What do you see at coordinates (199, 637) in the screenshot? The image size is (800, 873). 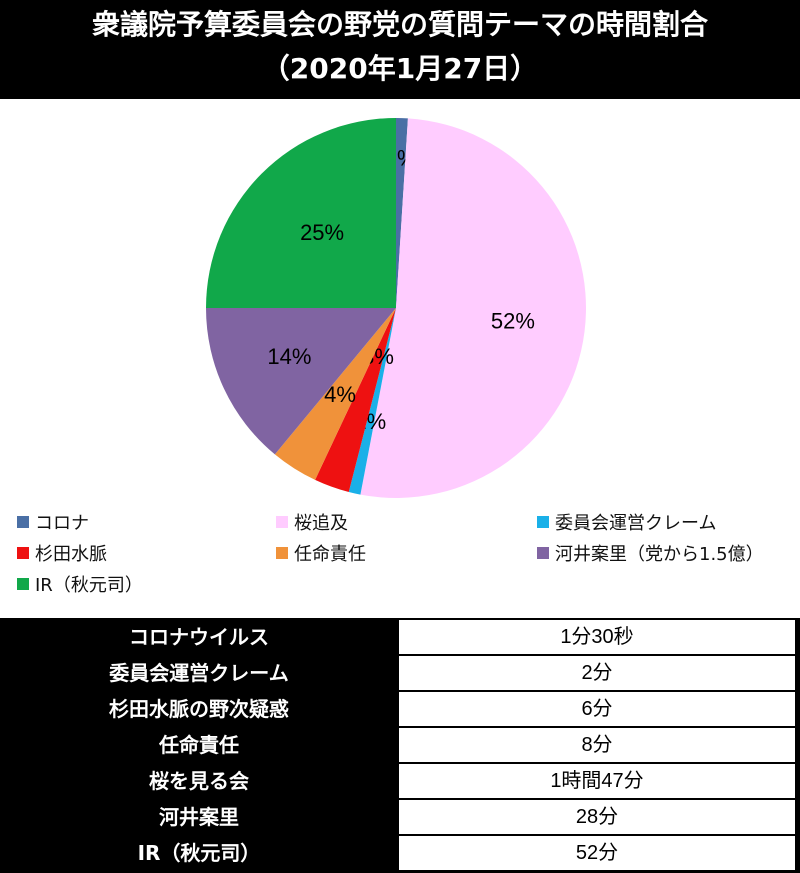 I see `row-label: コロナウイルス` at bounding box center [199, 637].